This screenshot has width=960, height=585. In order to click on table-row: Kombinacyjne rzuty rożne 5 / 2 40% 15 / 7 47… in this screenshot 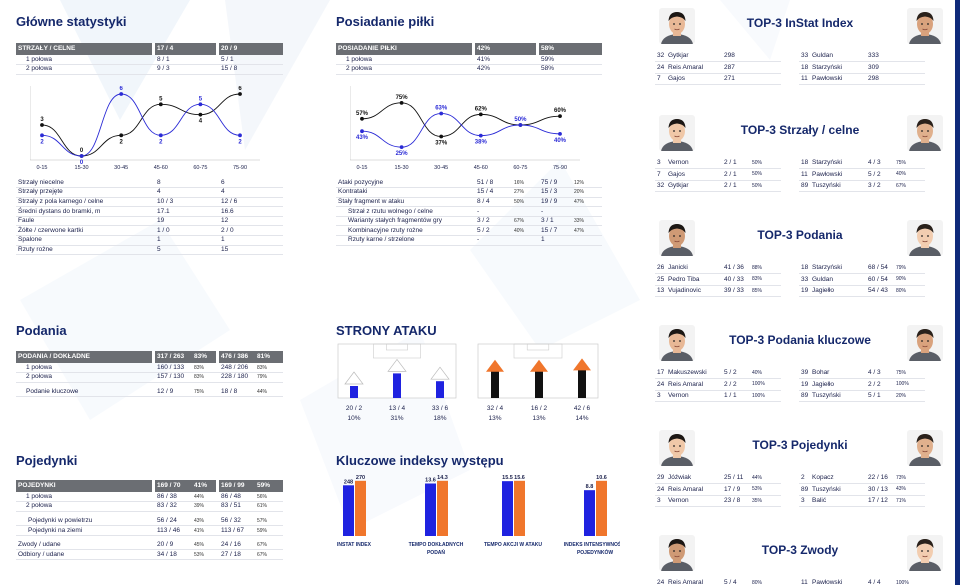, I will do `click(469, 231)`.